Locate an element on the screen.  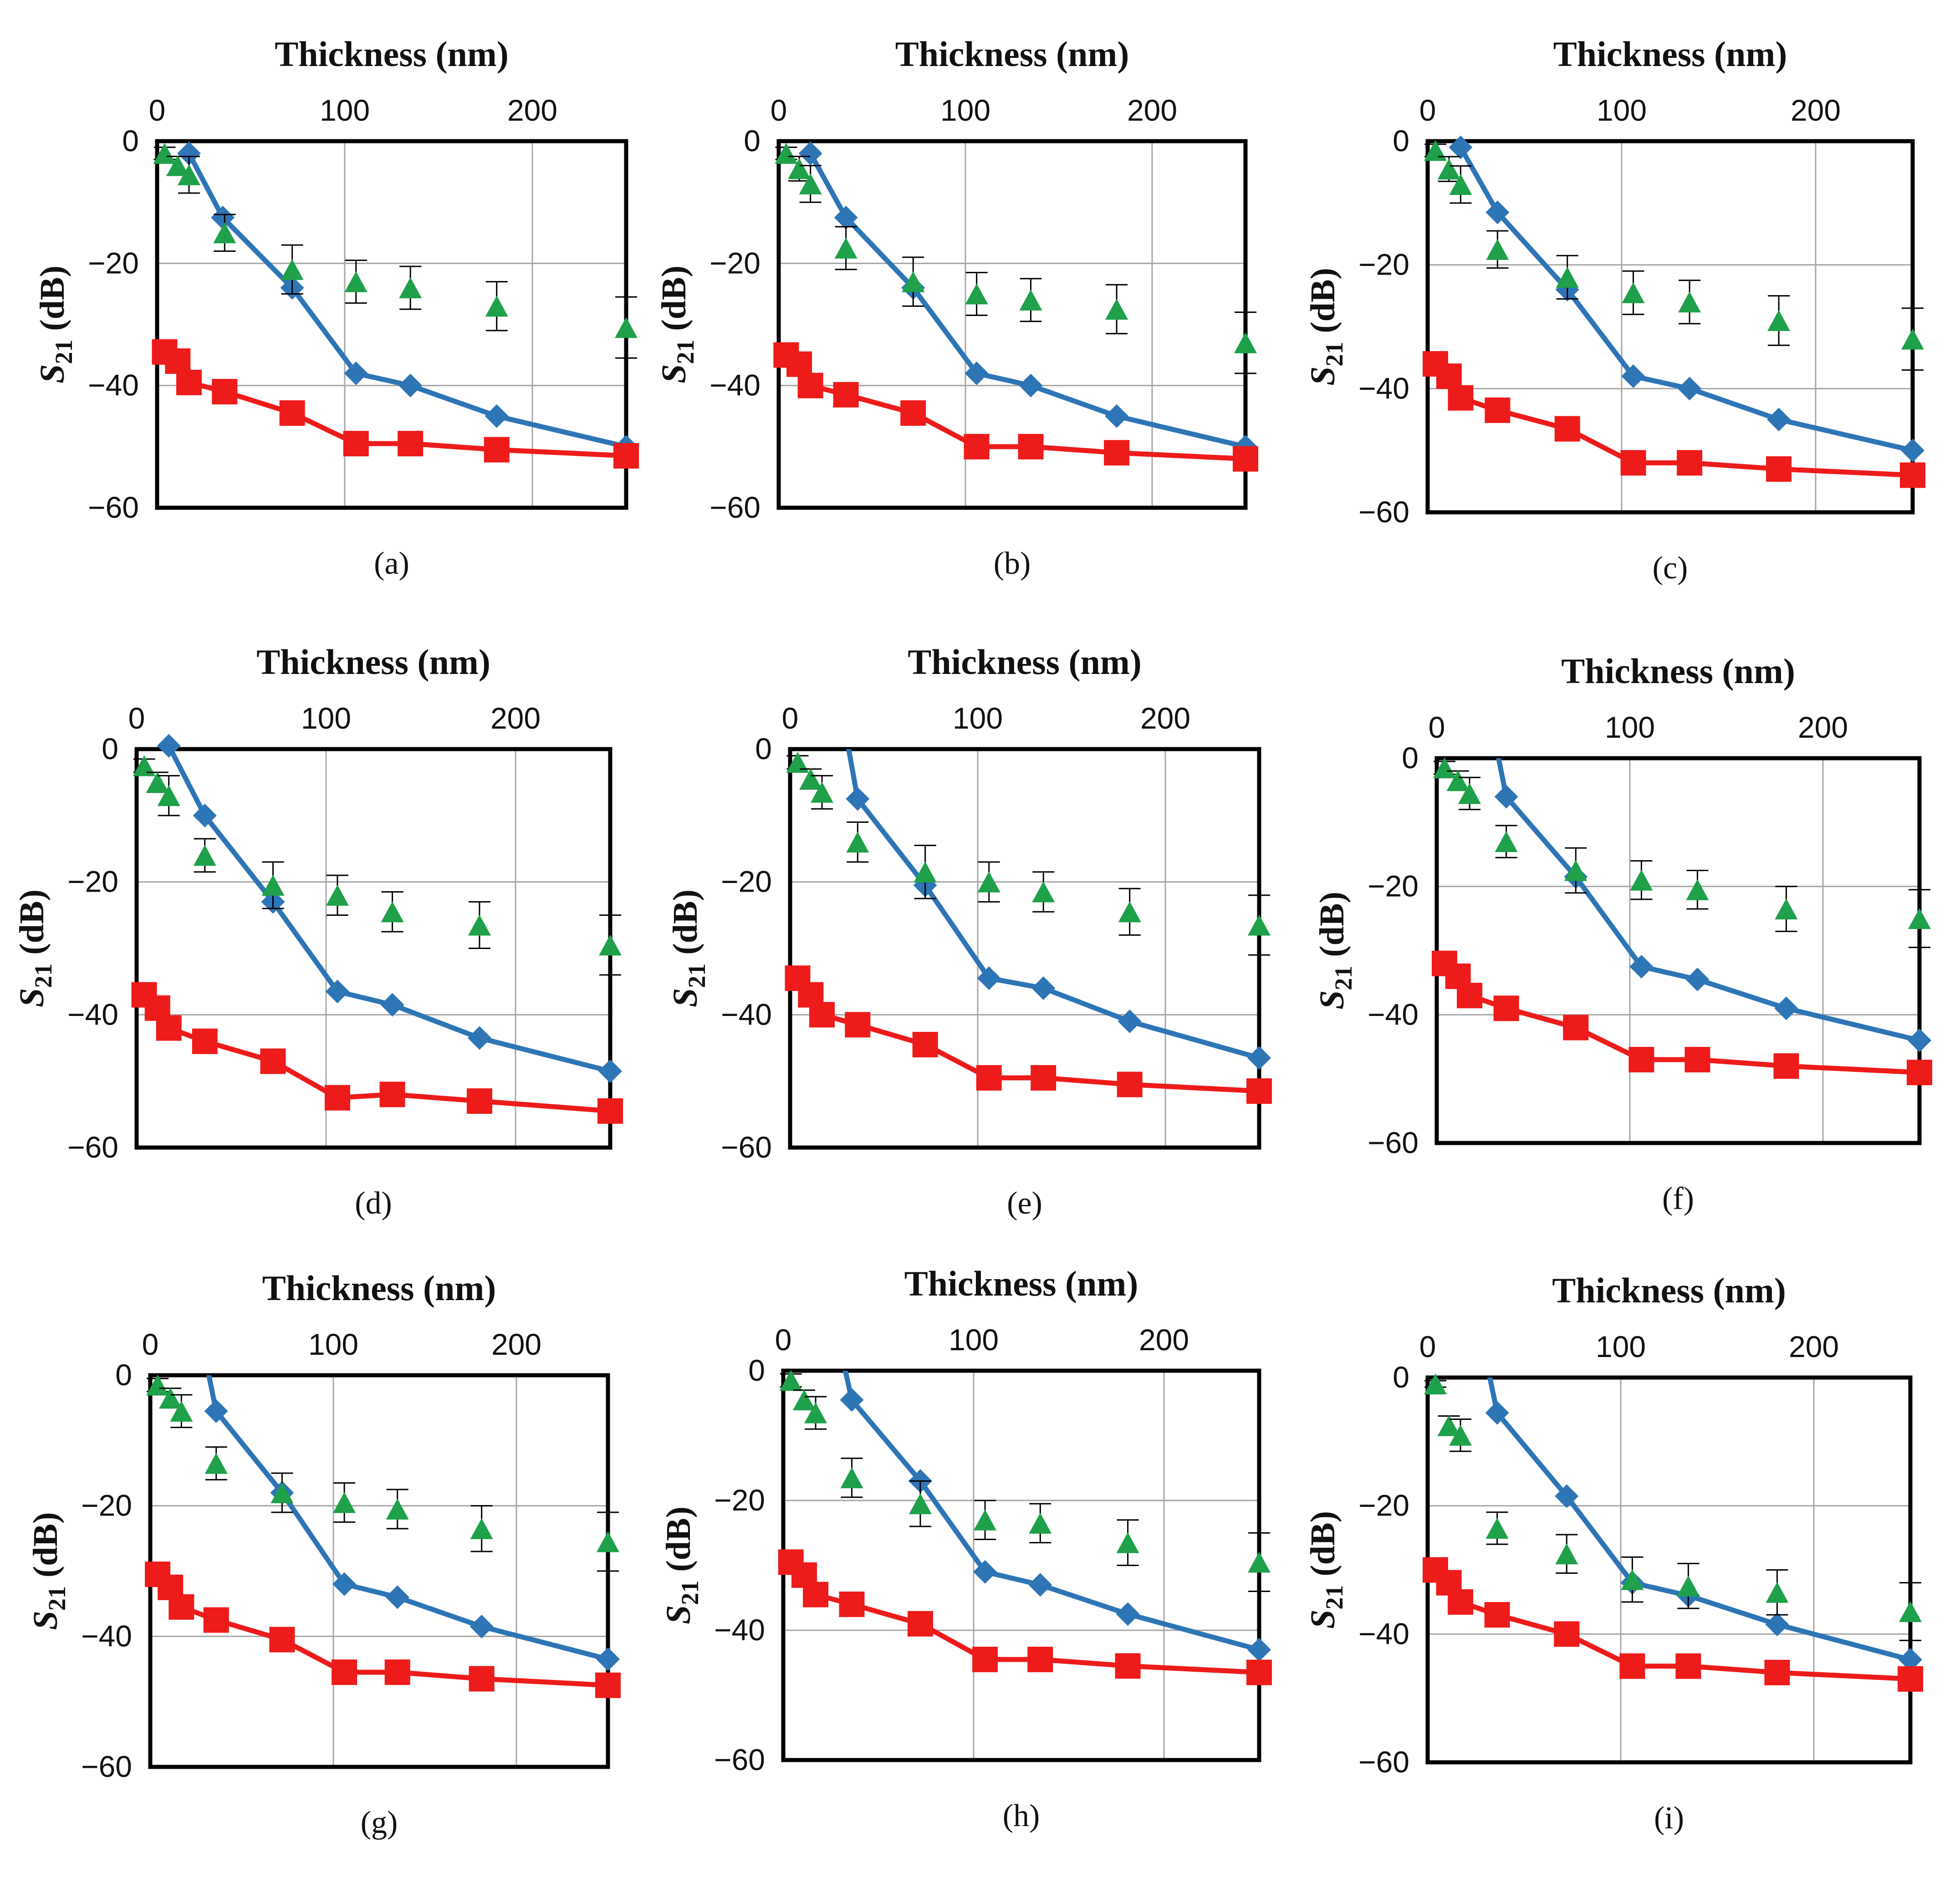
panel-caption: (i) is located at coordinates (1669, 1818).